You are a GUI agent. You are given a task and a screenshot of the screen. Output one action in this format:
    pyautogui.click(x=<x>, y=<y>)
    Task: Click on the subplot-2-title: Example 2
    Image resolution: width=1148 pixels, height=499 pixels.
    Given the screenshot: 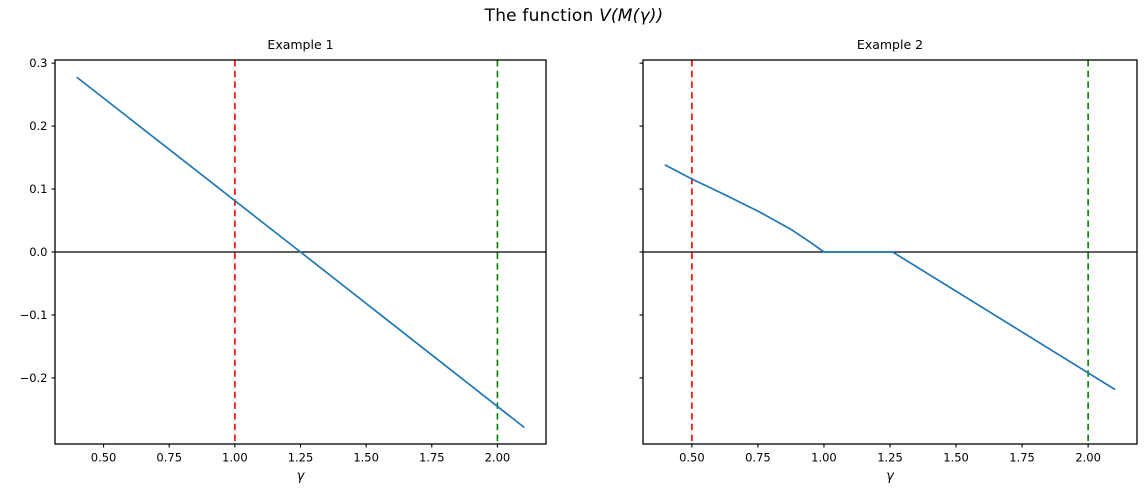 What is the action you would take?
    pyautogui.click(x=890, y=44)
    